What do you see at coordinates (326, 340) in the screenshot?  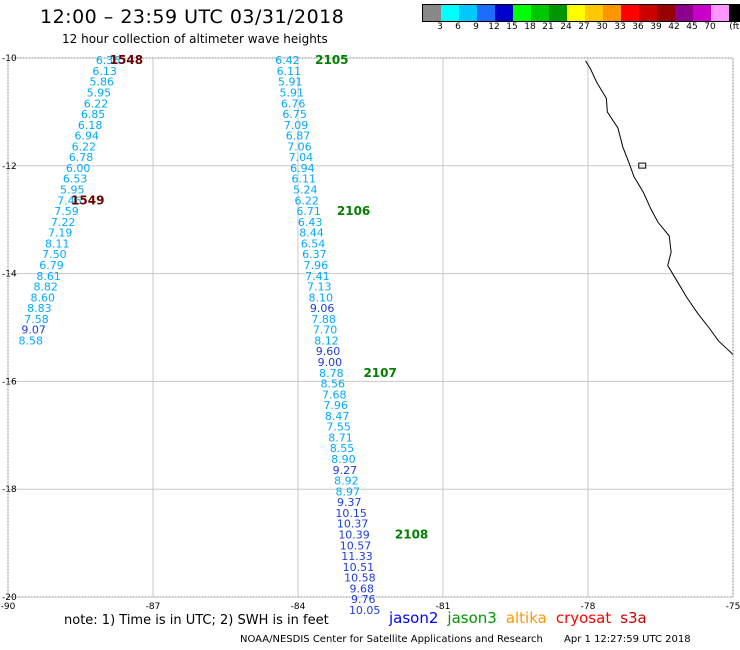 I see `swh-value: 8.12` at bounding box center [326, 340].